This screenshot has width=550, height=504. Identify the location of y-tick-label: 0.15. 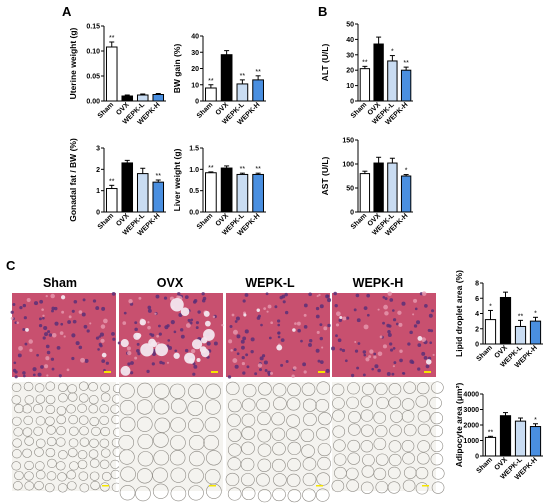
(93, 27).